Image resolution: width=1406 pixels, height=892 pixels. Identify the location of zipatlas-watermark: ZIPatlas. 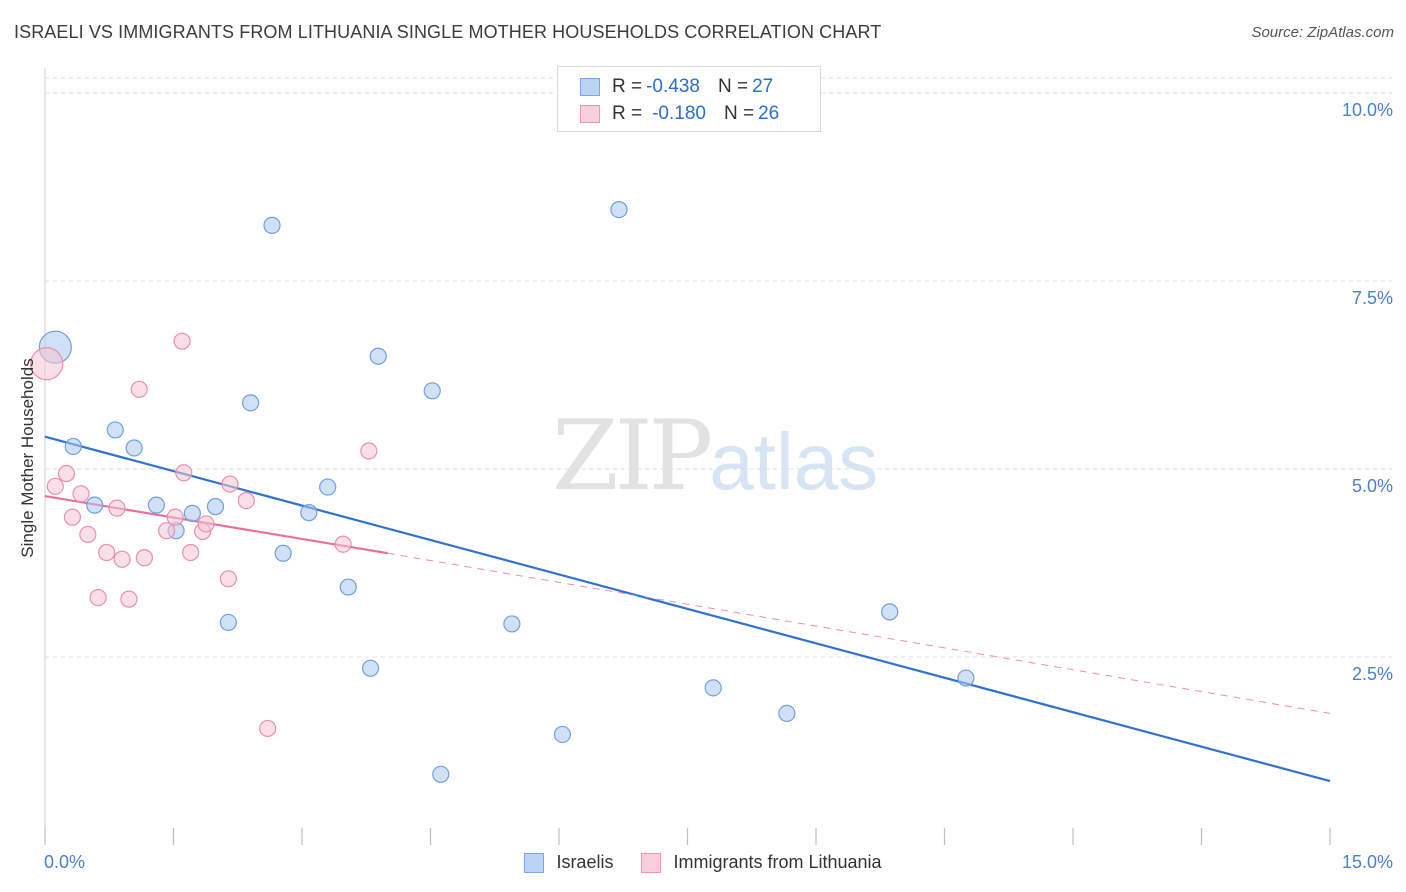
(715, 456).